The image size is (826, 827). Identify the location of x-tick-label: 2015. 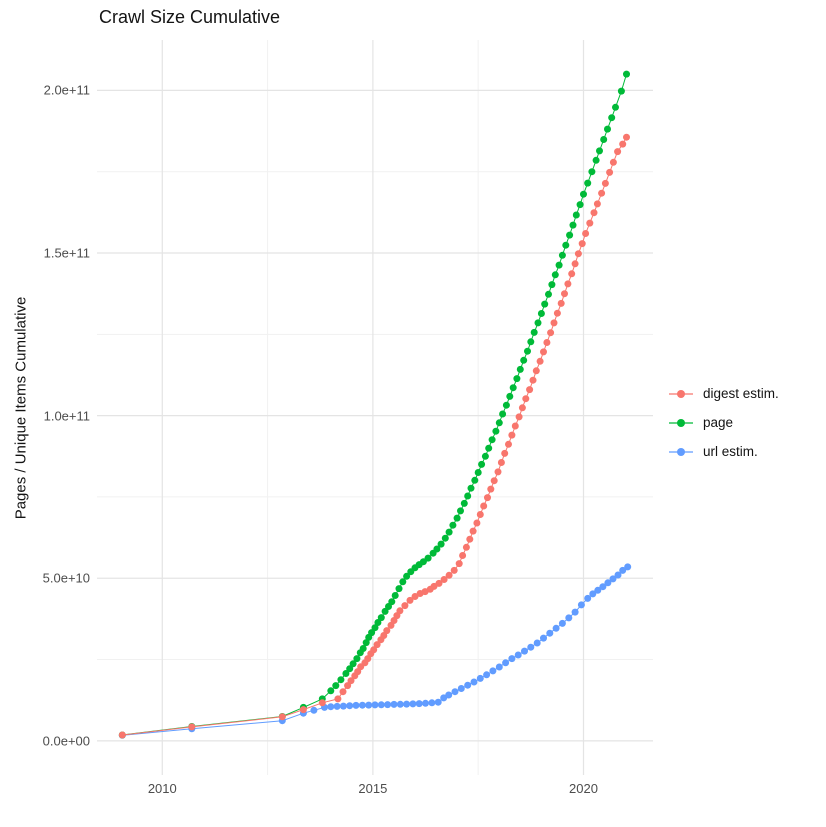
(373, 788).